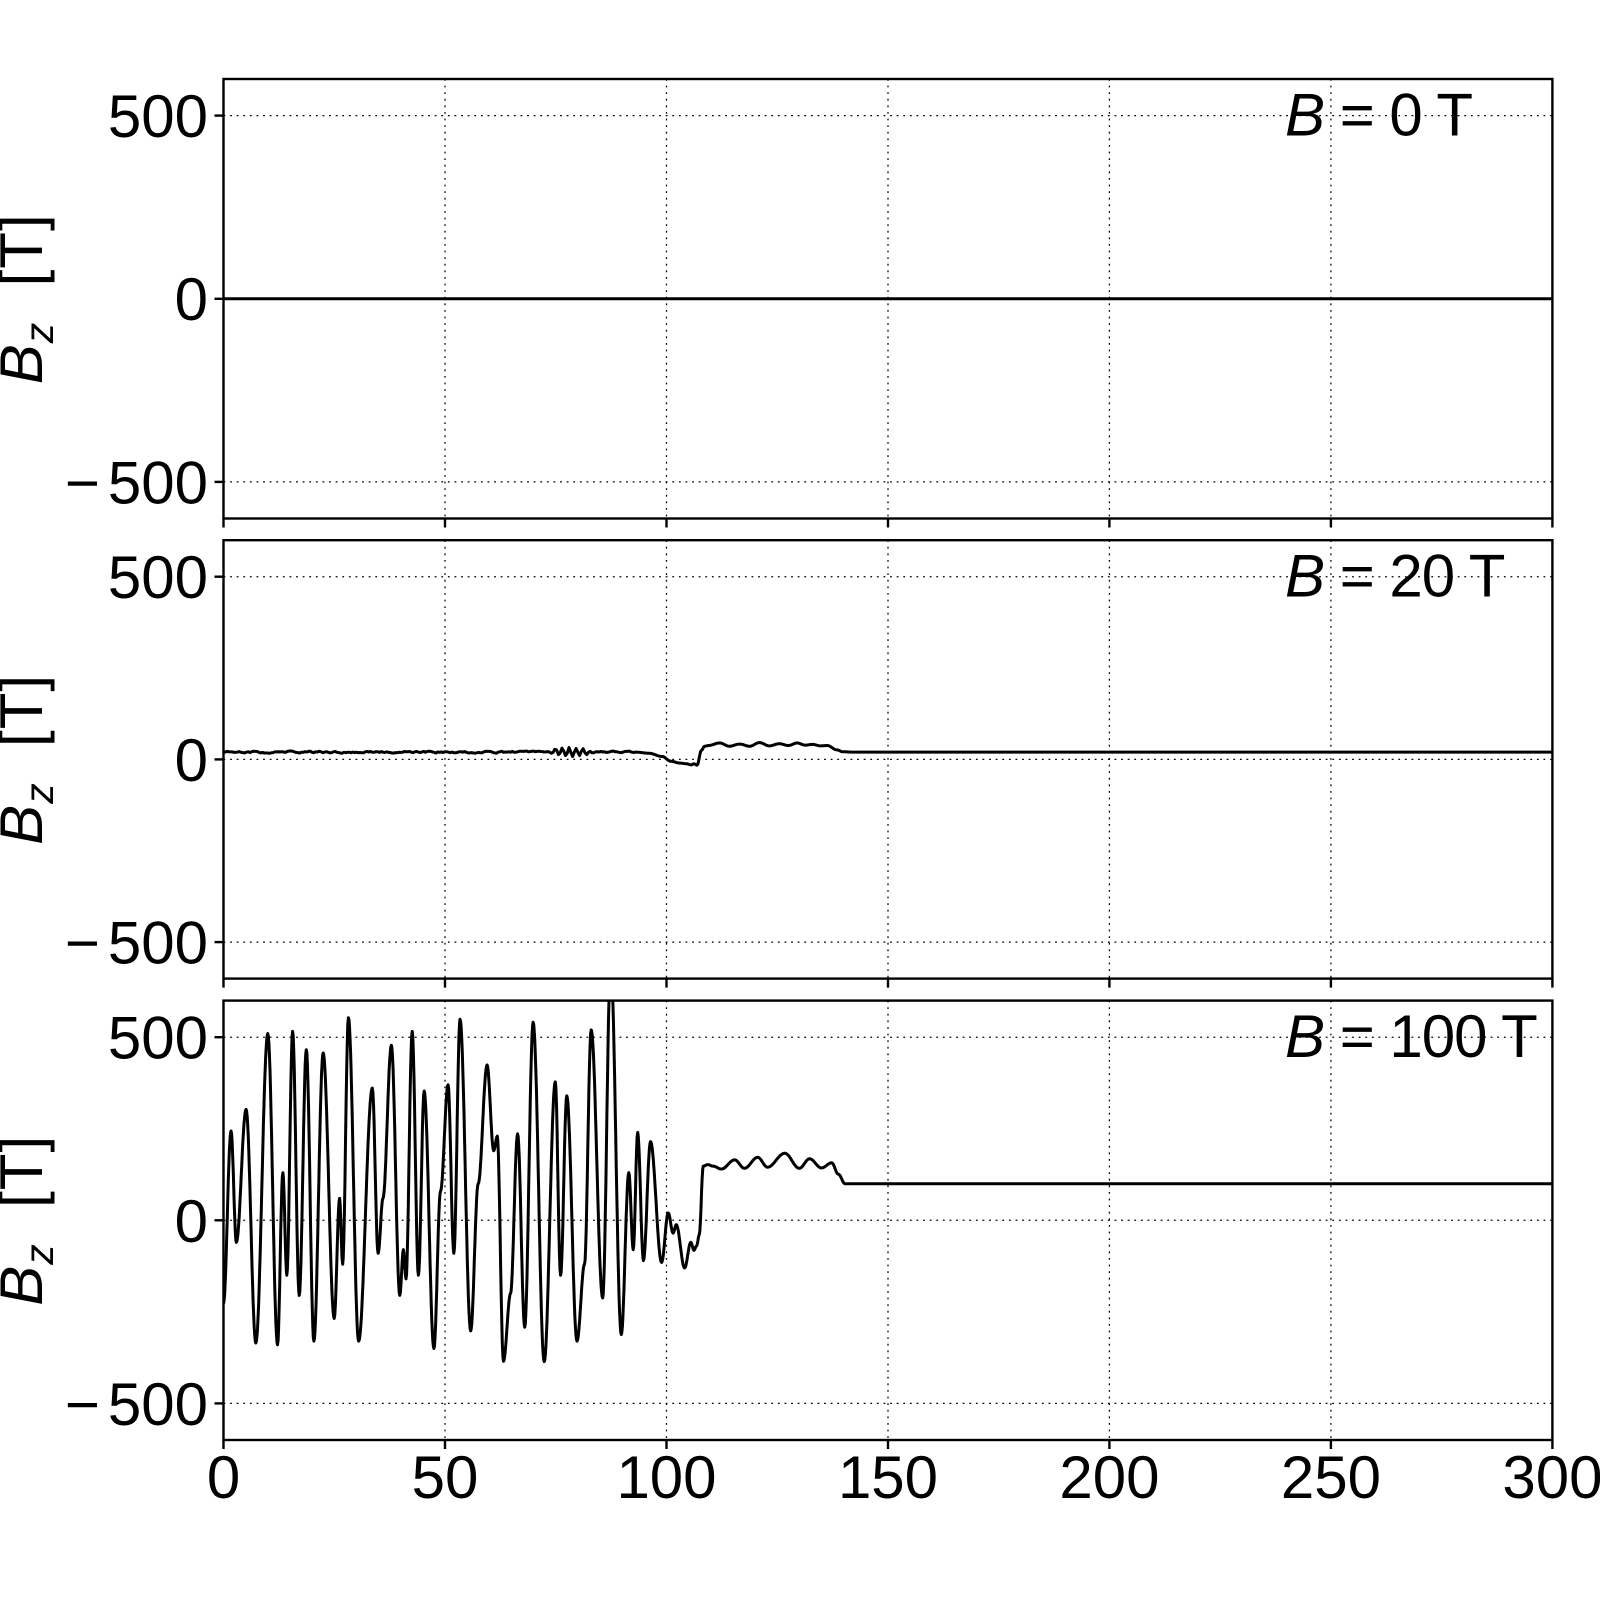  I want to click on svg-text: B = 0 T, so click(1378, 115).